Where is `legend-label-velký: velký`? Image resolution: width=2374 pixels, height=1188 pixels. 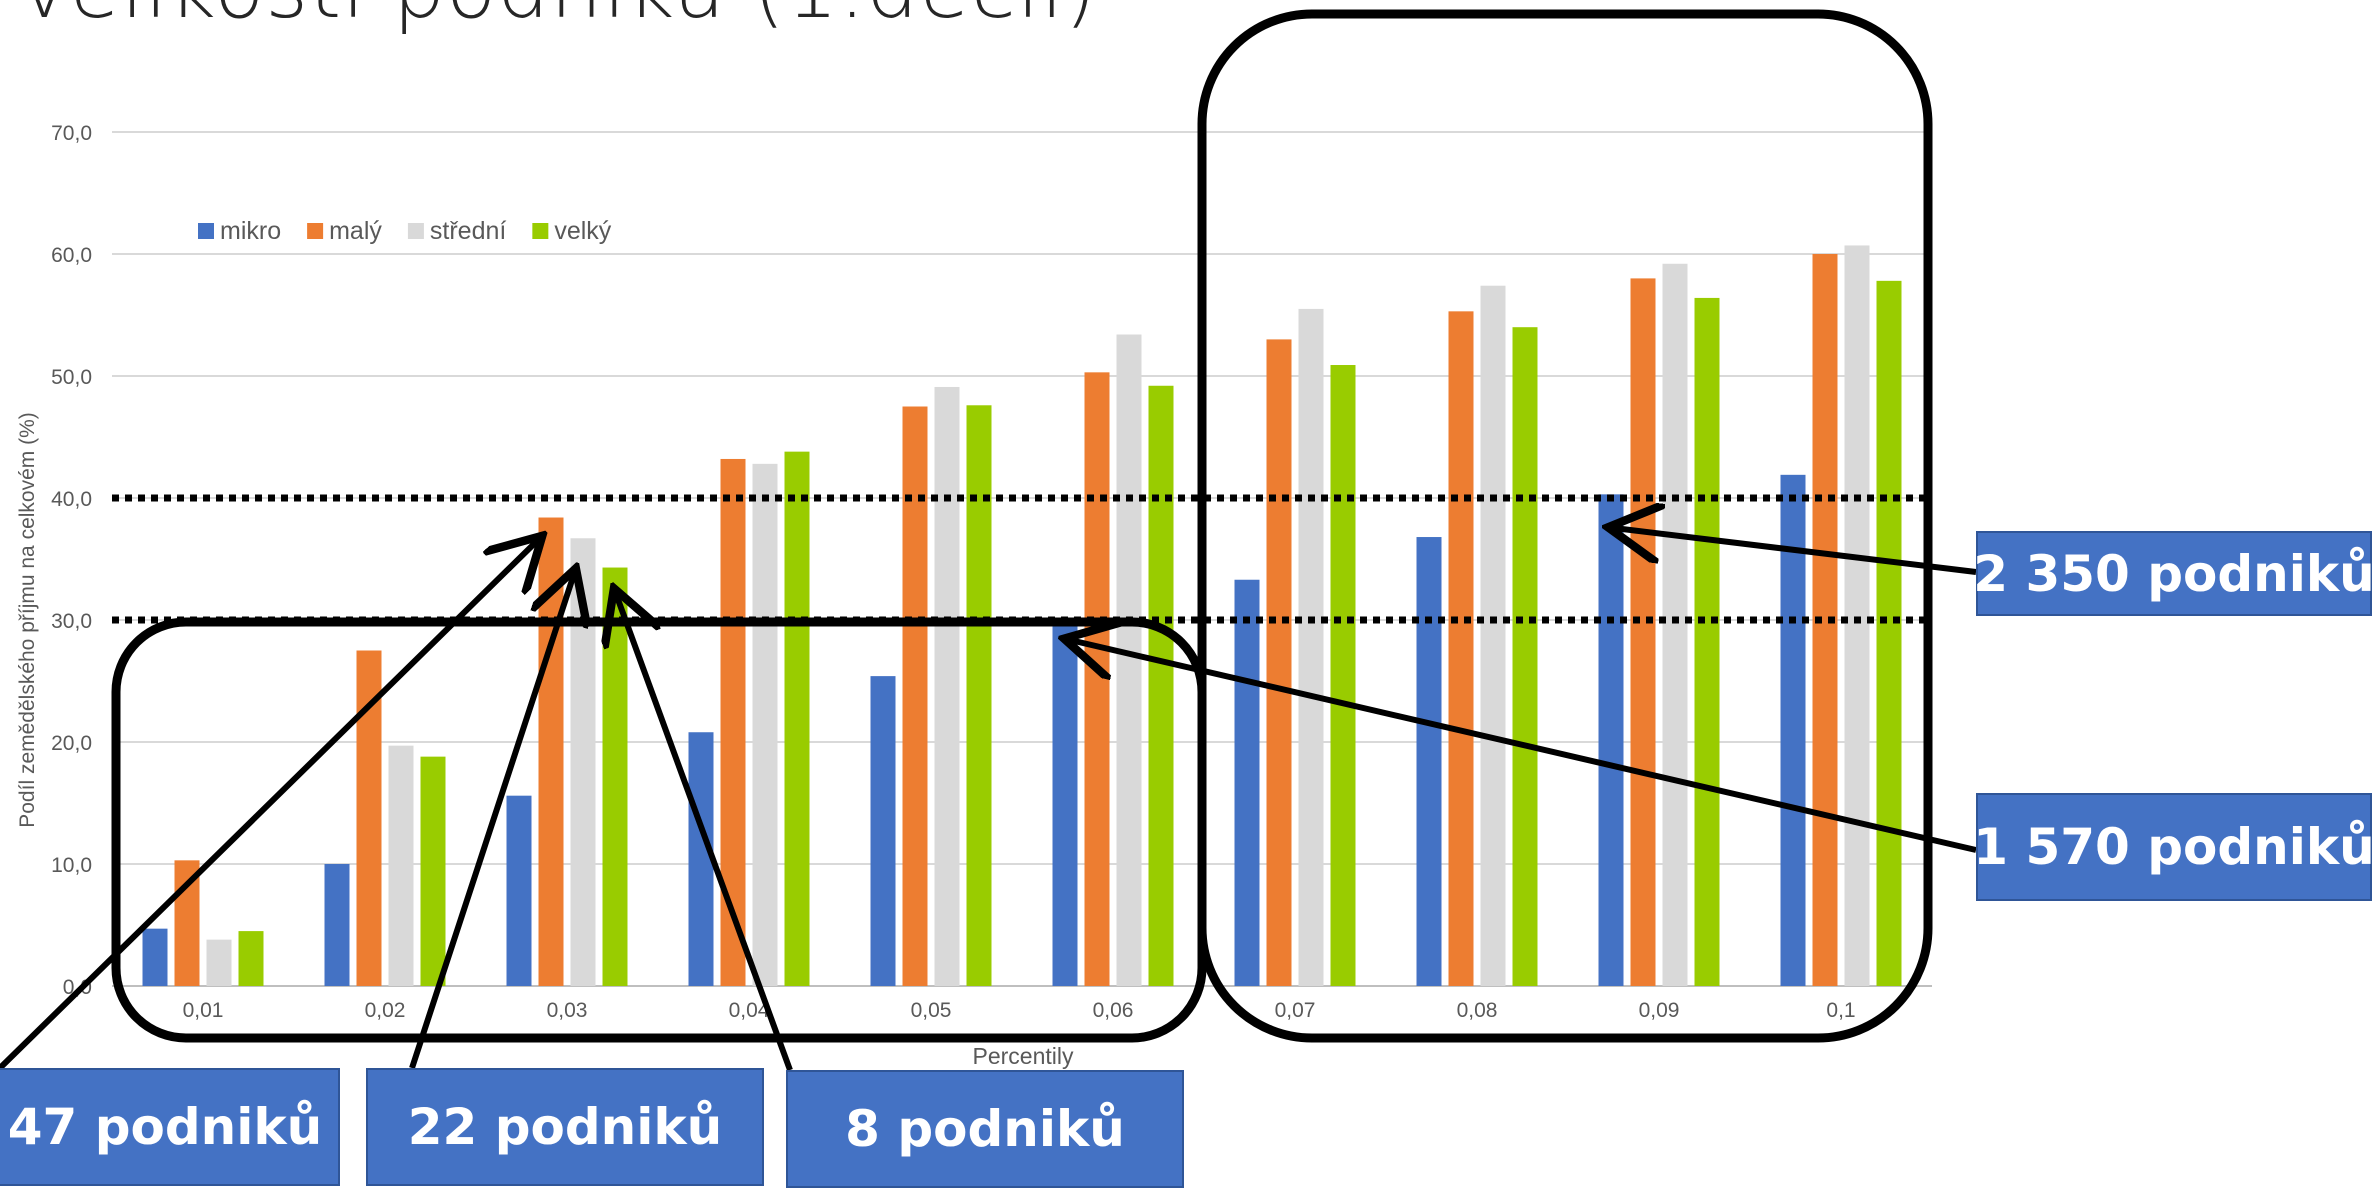 legend-label-velký: velký is located at coordinates (582, 231).